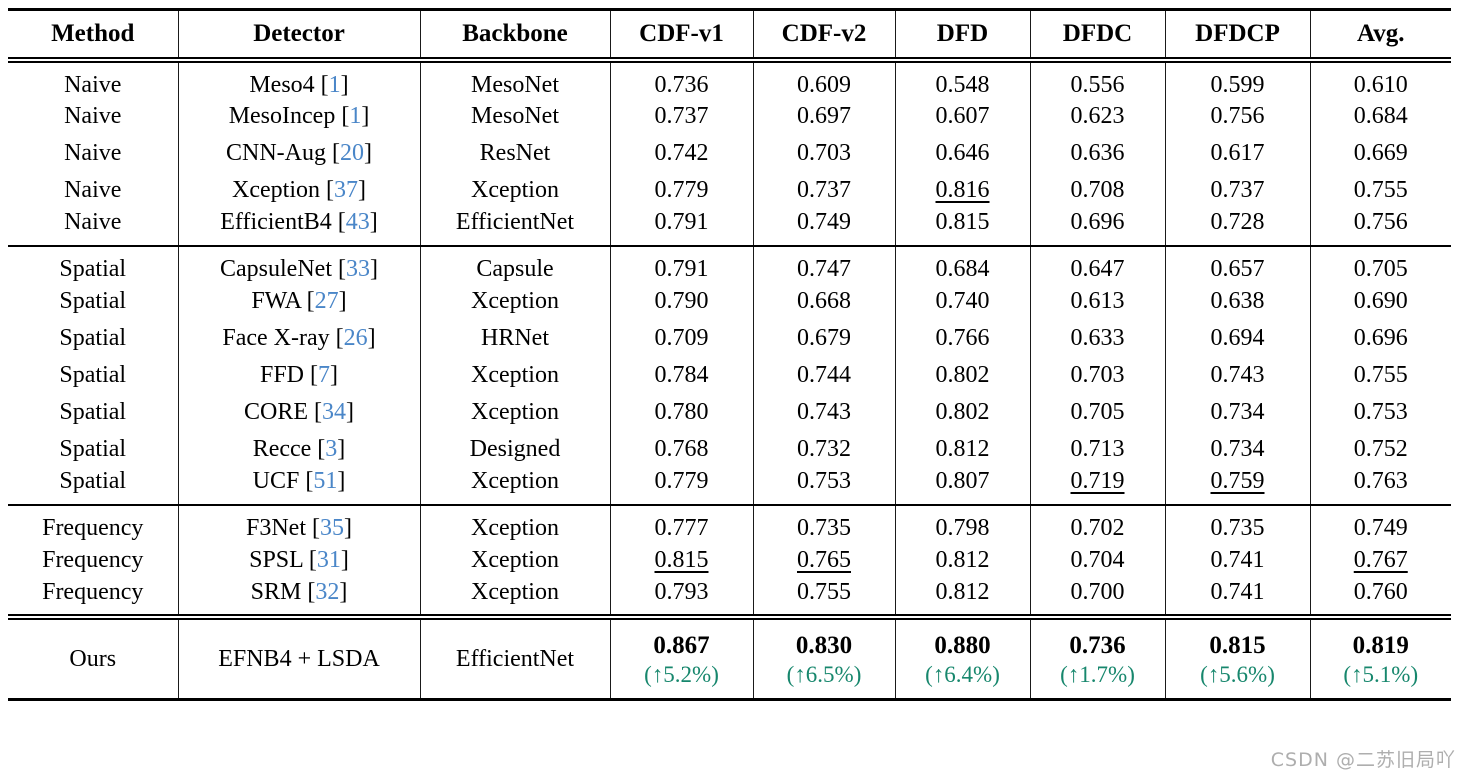 The height and width of the screenshot is (778, 1459). I want to click on citation-link: 26, so click(355, 338).